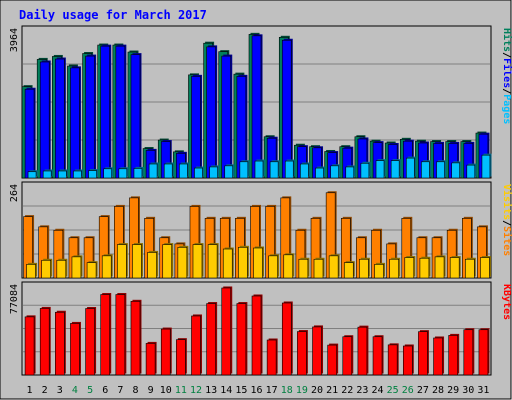 The image size is (512, 400). What do you see at coordinates (408, 390) in the screenshot?
I see `x-tick-label: 26` at bounding box center [408, 390].